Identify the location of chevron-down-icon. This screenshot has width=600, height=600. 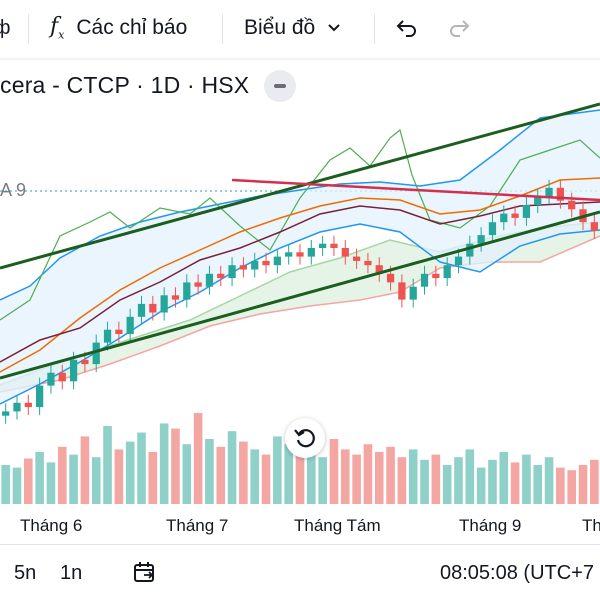
(334, 28).